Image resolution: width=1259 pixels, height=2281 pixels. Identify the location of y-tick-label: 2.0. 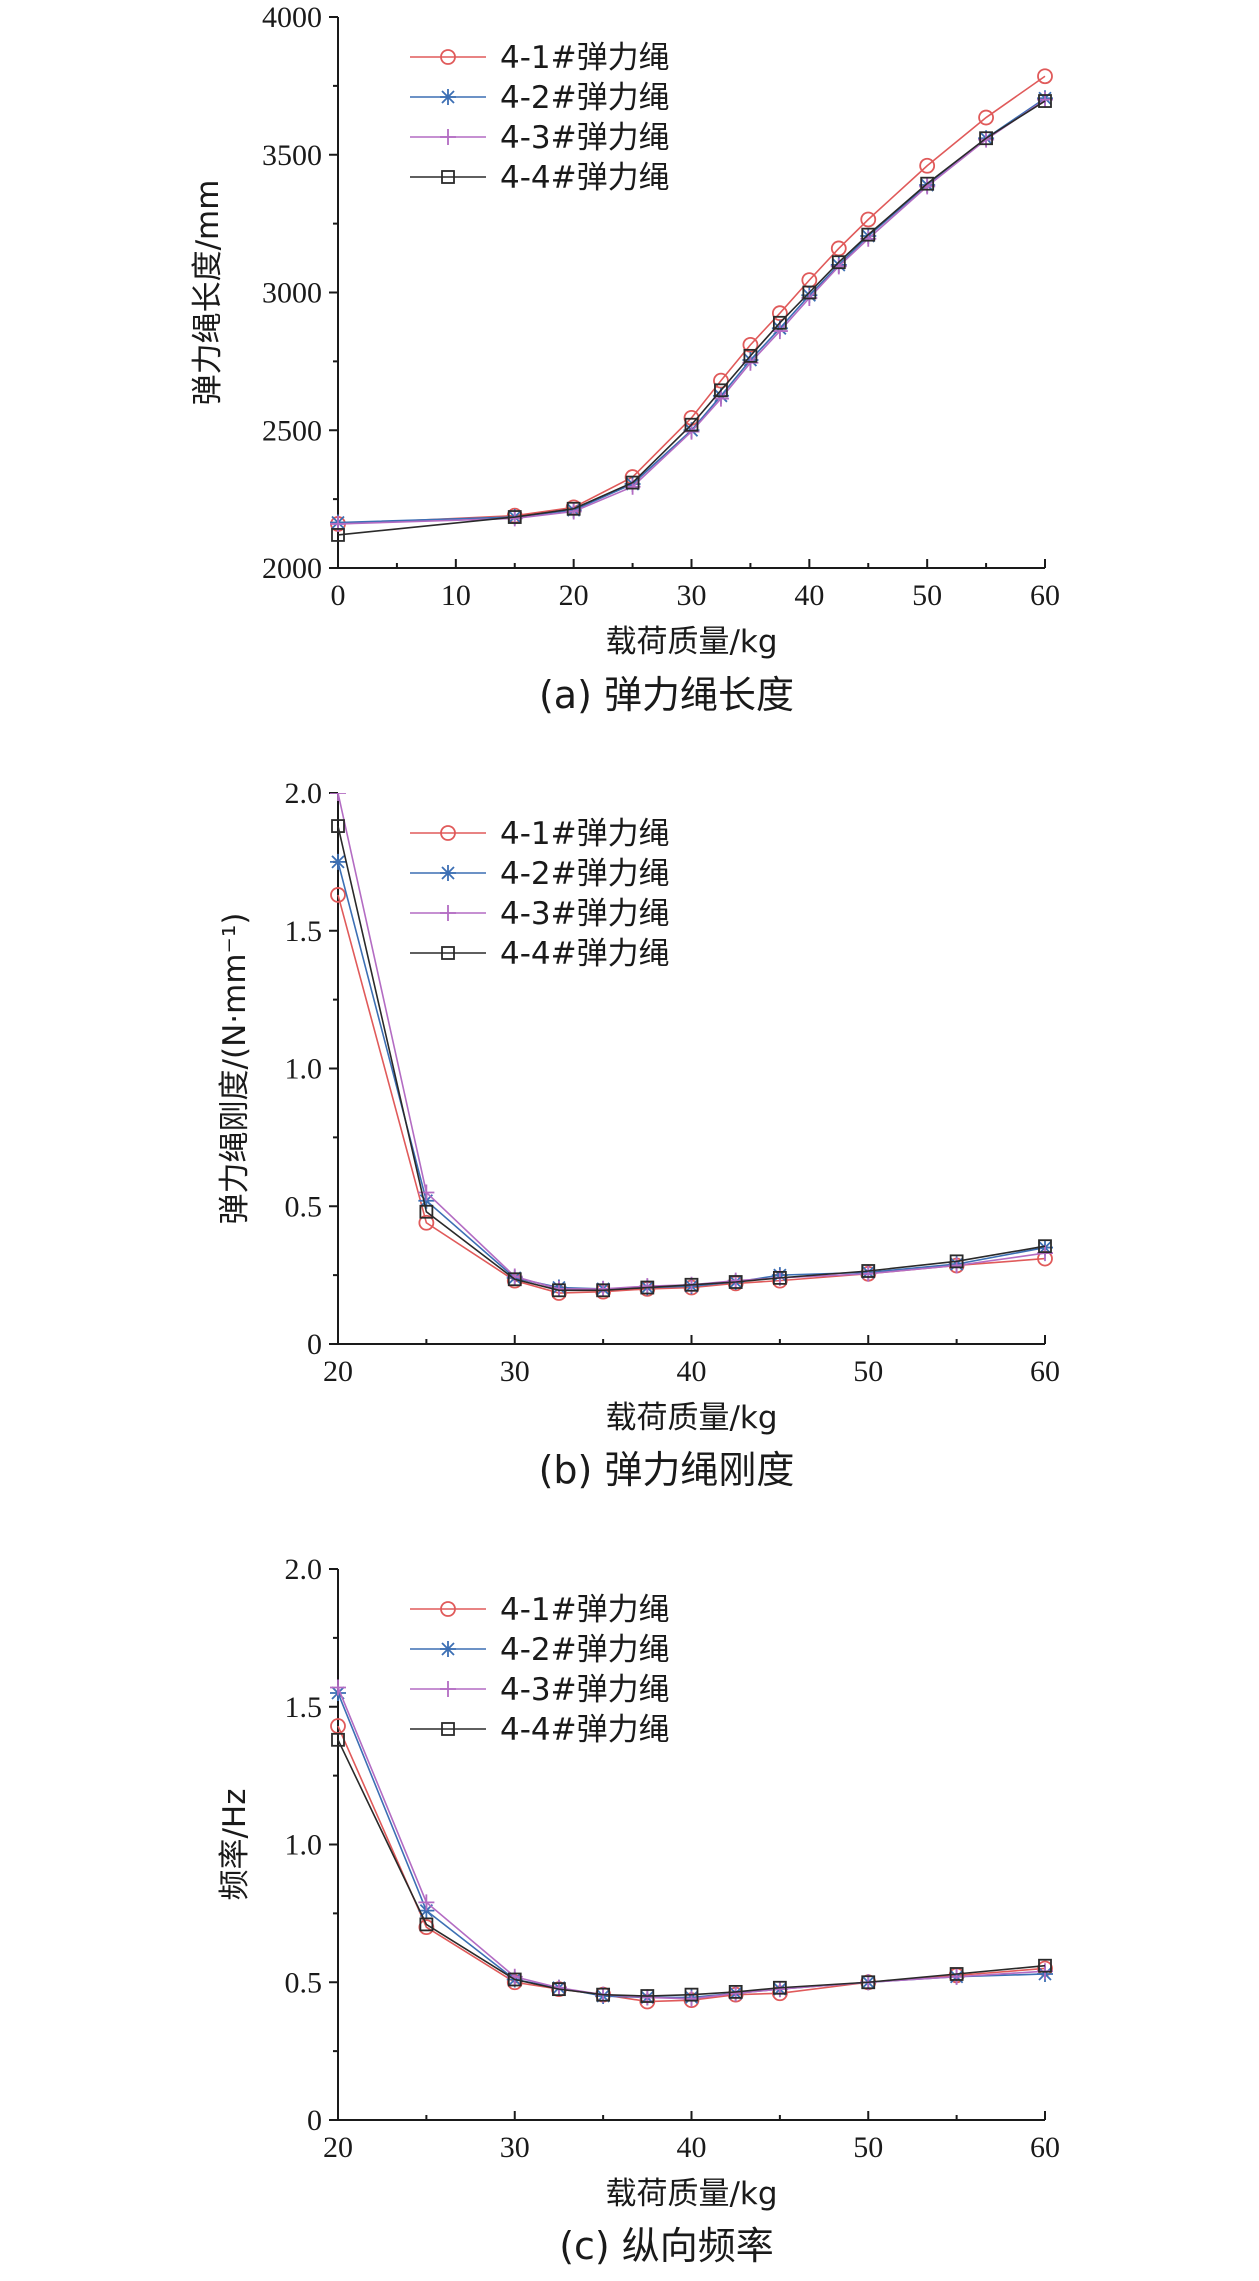
(304, 793).